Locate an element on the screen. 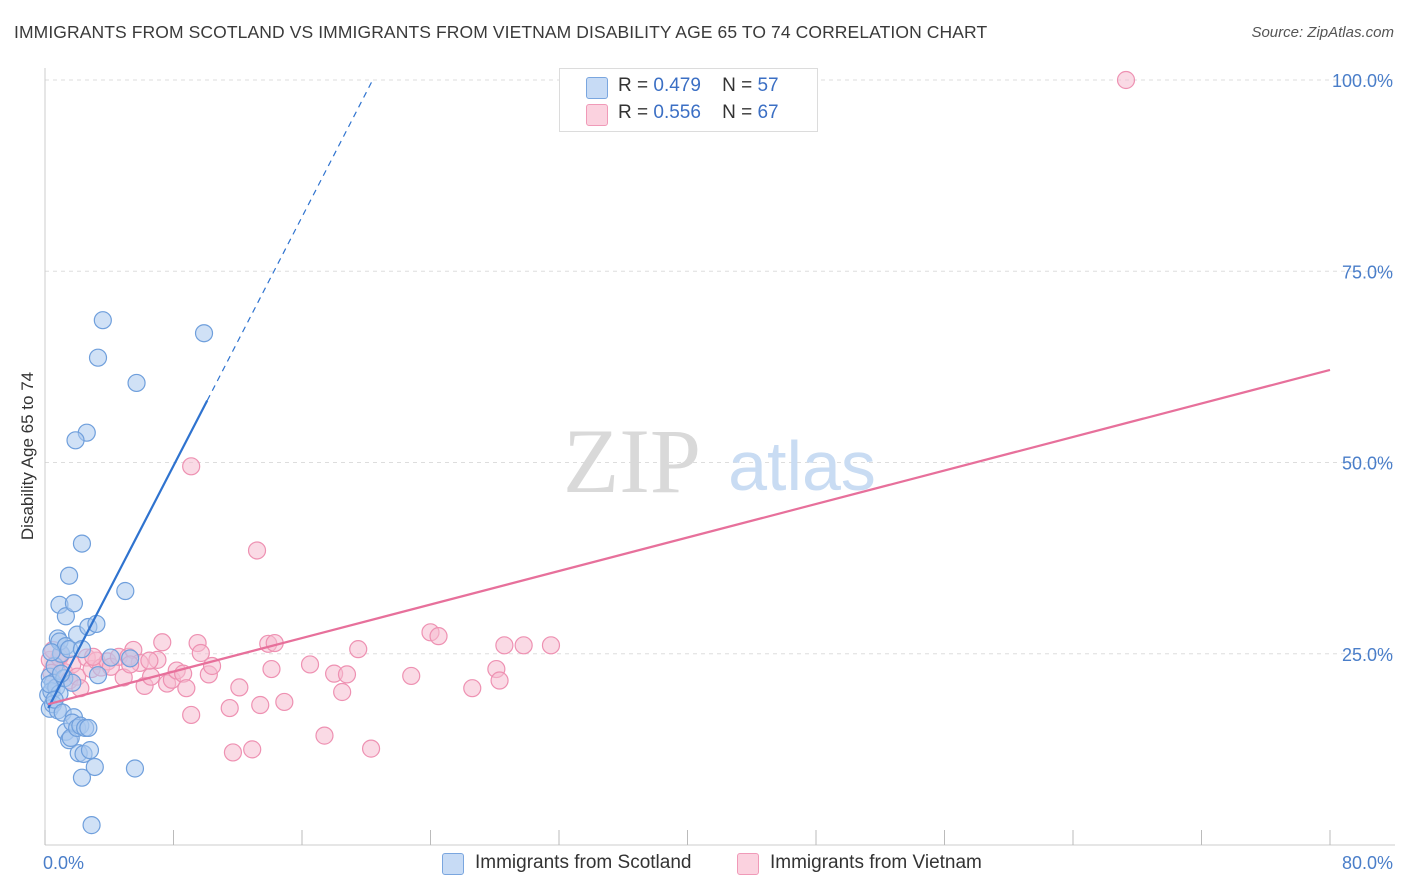 This screenshot has height=892, width=1406. scotland-trend-line is located at coordinates (128, 554).